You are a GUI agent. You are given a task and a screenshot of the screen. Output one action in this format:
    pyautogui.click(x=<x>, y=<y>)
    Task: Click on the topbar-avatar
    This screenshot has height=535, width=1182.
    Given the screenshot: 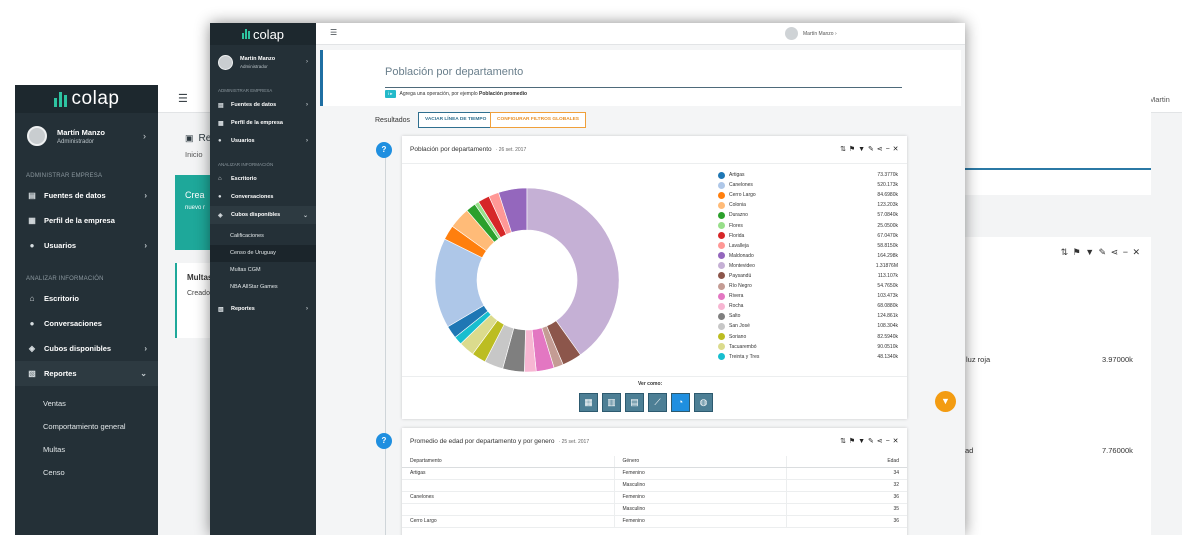 What is the action you would take?
    pyautogui.click(x=791, y=33)
    